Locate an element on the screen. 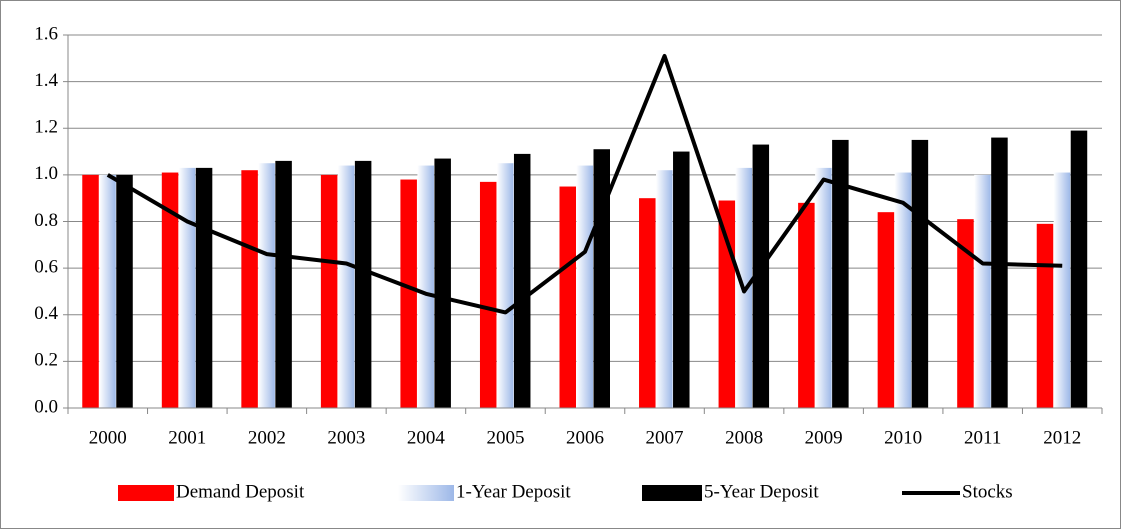 Image resolution: width=1121 pixels, height=529 pixels. y-tick-label: 1.4 is located at coordinates (46, 80).